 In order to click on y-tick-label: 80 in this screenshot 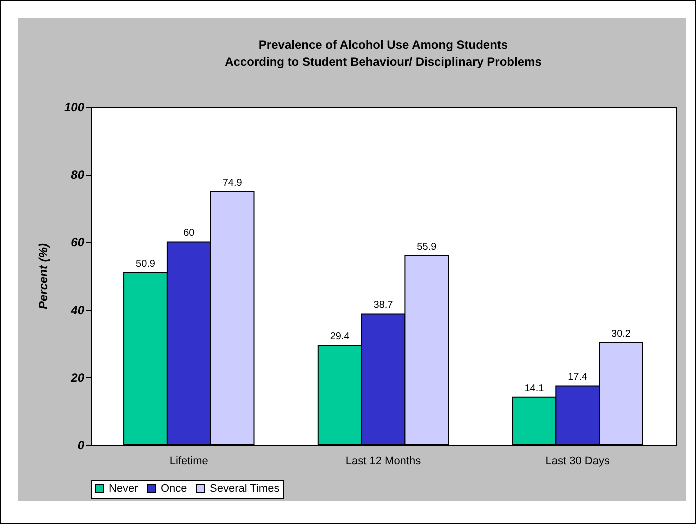, I will do `click(78, 175)`.